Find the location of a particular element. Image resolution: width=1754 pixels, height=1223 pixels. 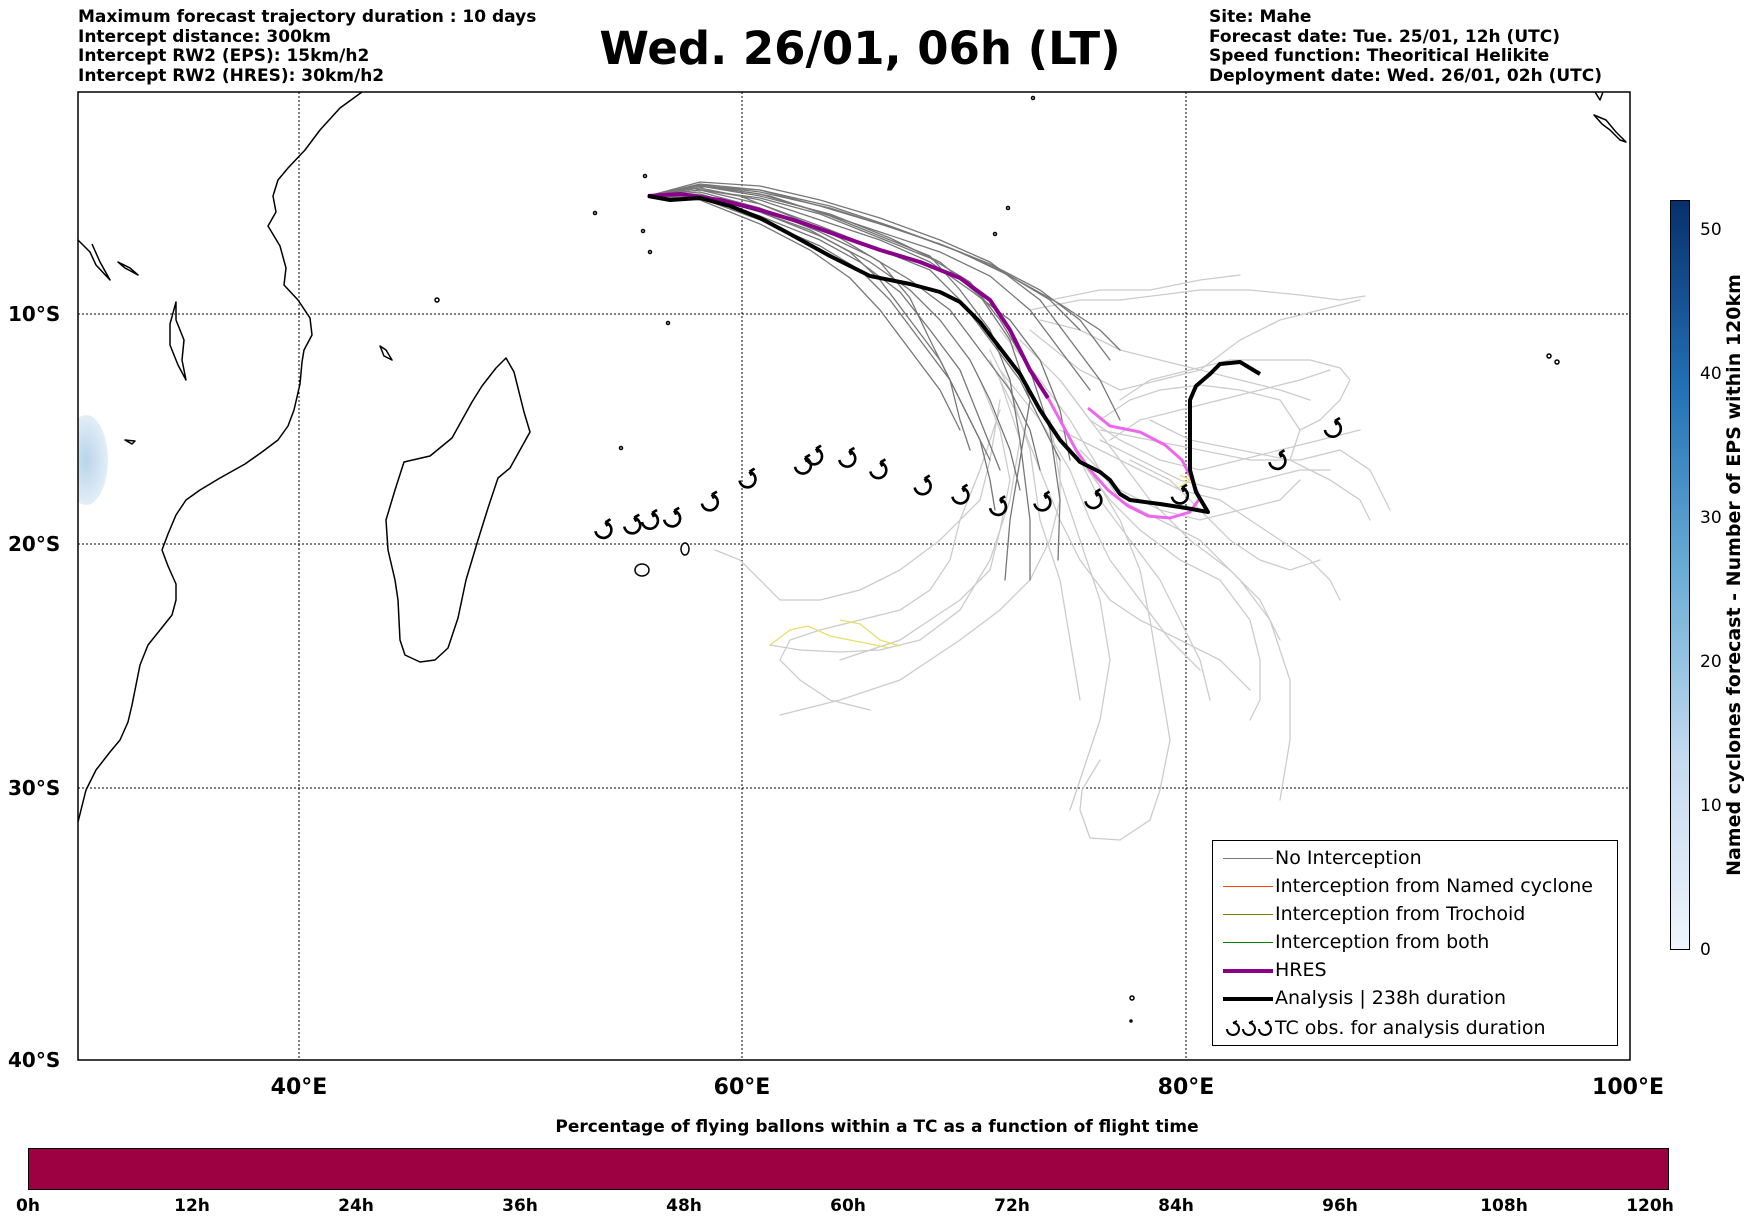

africa-coastline is located at coordinates (220, 457).